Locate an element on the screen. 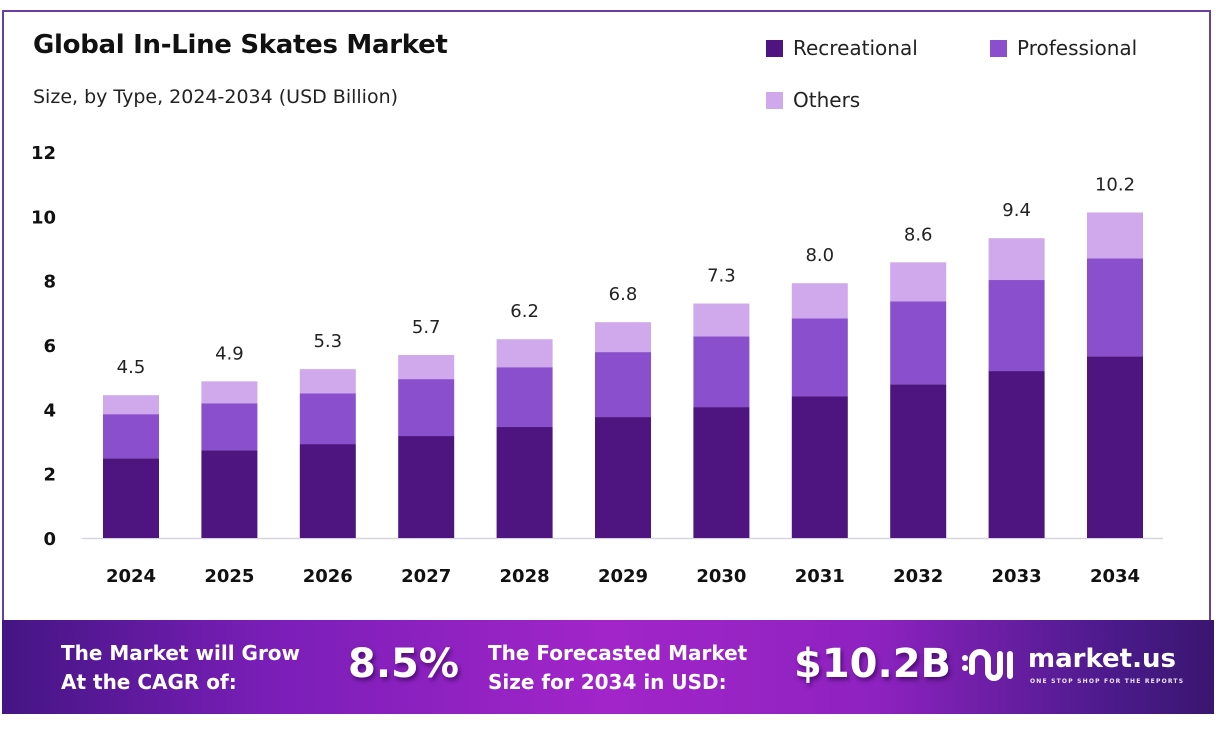  x-tick-label: 2034 is located at coordinates (1115, 576).